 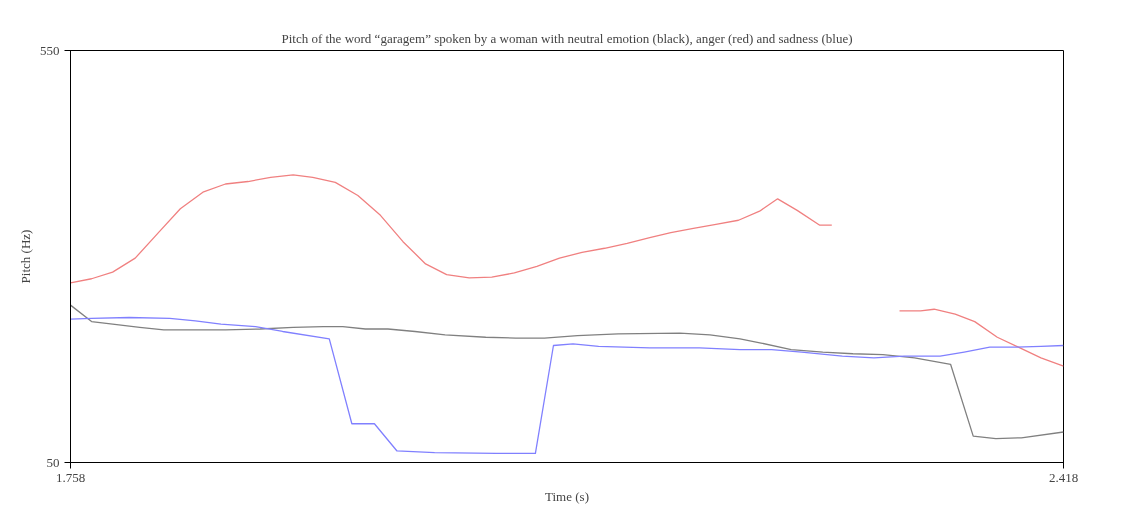 What do you see at coordinates (25, 256) in the screenshot?
I see `y-axis-title: Pitch (Hz)` at bounding box center [25, 256].